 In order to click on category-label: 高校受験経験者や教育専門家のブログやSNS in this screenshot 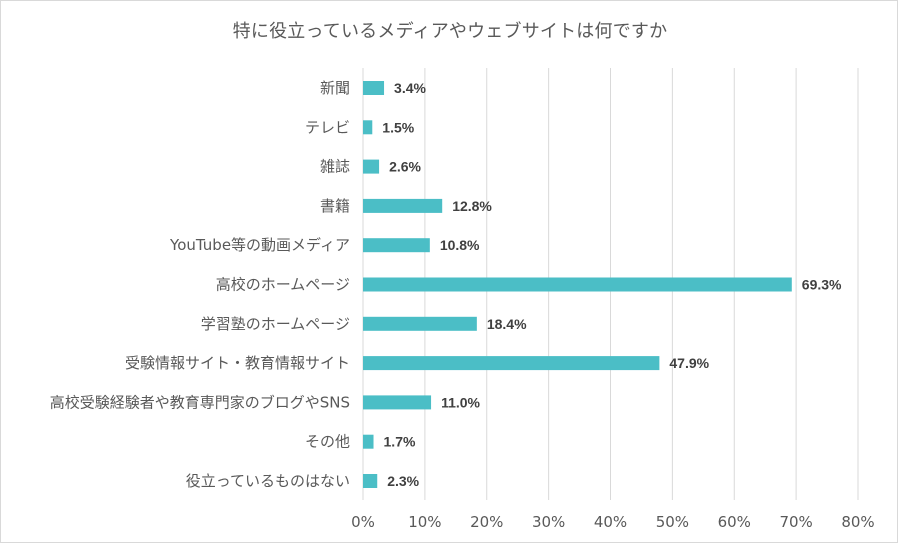, I will do `click(200, 402)`.